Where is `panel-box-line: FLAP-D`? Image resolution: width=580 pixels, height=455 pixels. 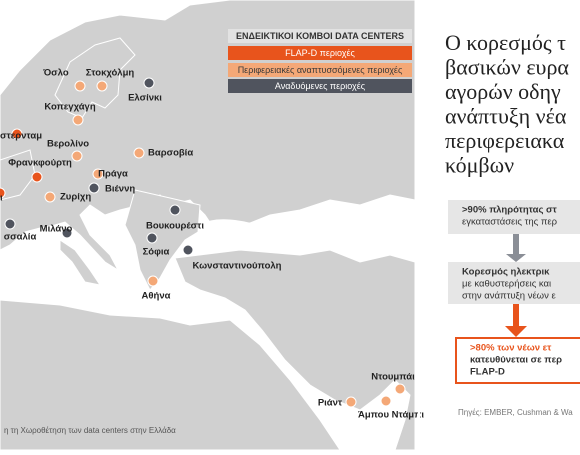 panel-box-line: FLAP-D is located at coordinates (487, 372).